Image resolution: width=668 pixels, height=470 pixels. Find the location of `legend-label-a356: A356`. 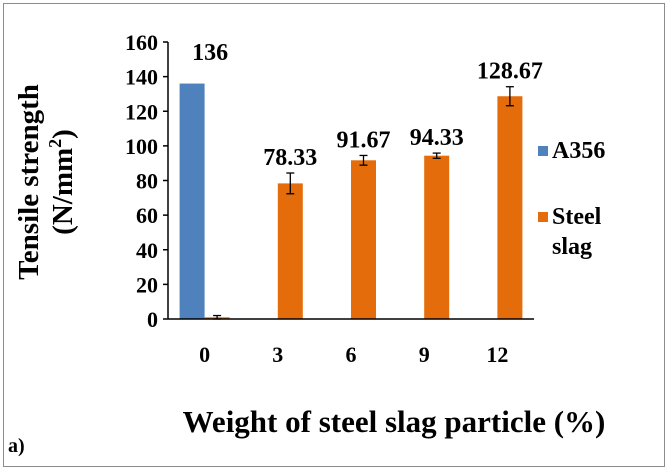

legend-label-a356: A356 is located at coordinates (578, 151).